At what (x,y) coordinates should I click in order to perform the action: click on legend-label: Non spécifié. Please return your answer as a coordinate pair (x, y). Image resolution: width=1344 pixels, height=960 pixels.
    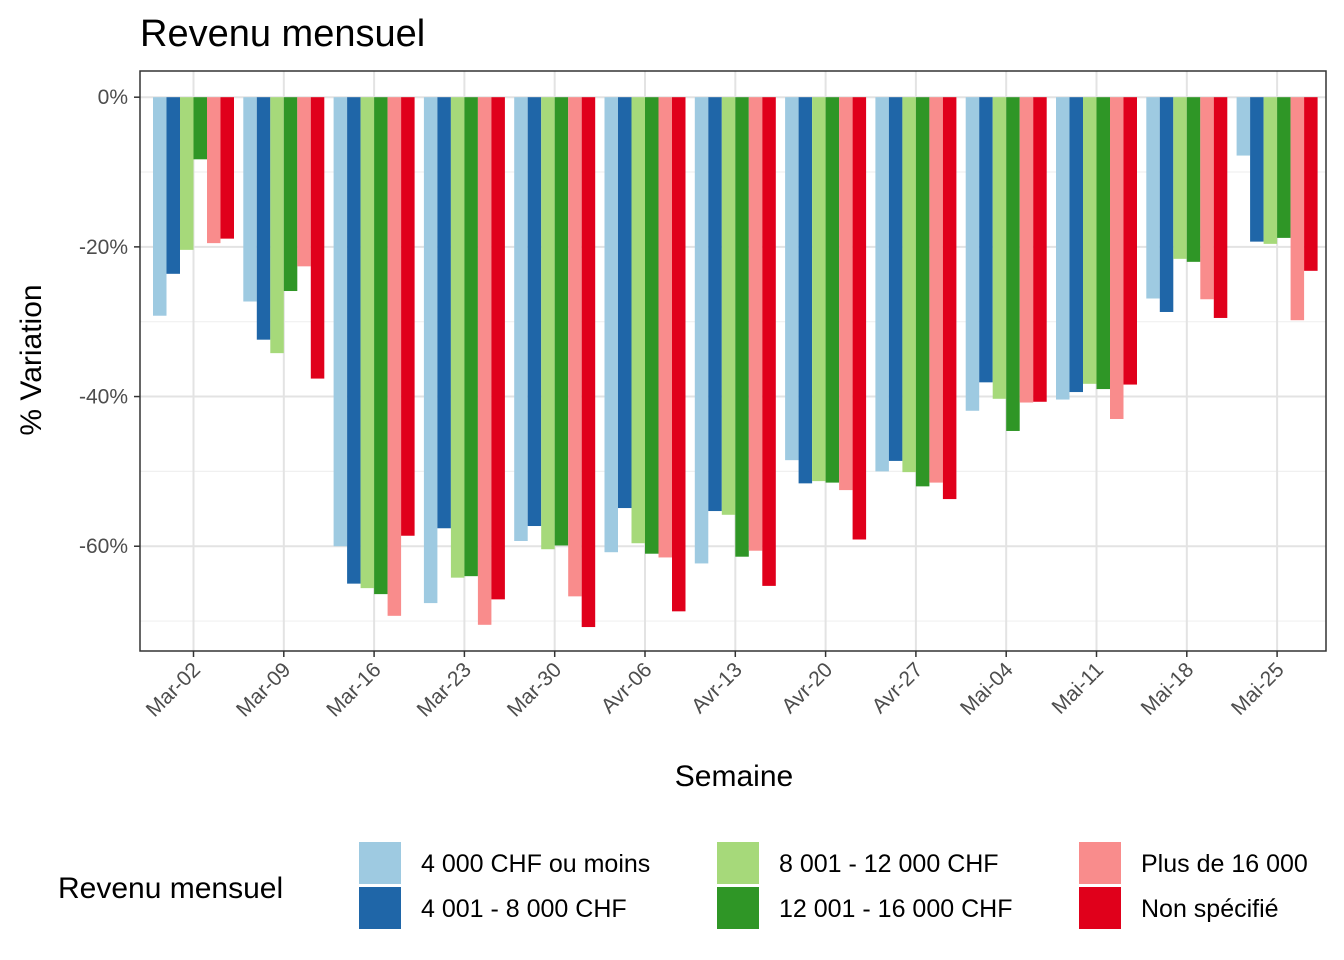
    Looking at the image, I should click on (1210, 909).